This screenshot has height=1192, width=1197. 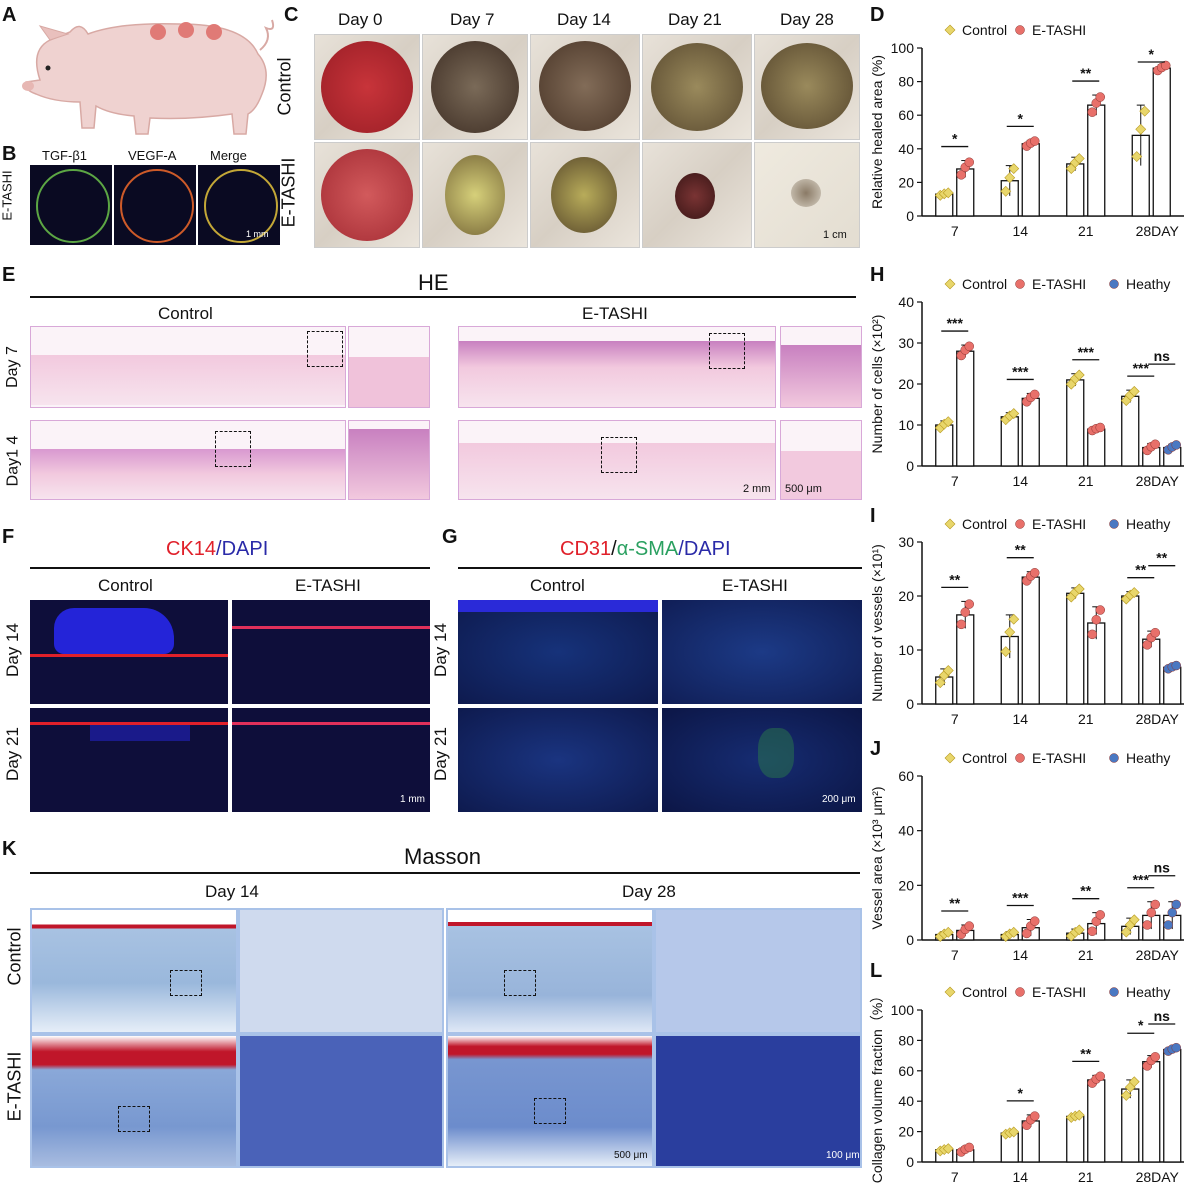 I want to click on f-row-day14: Day 14, so click(x=12, y=650).